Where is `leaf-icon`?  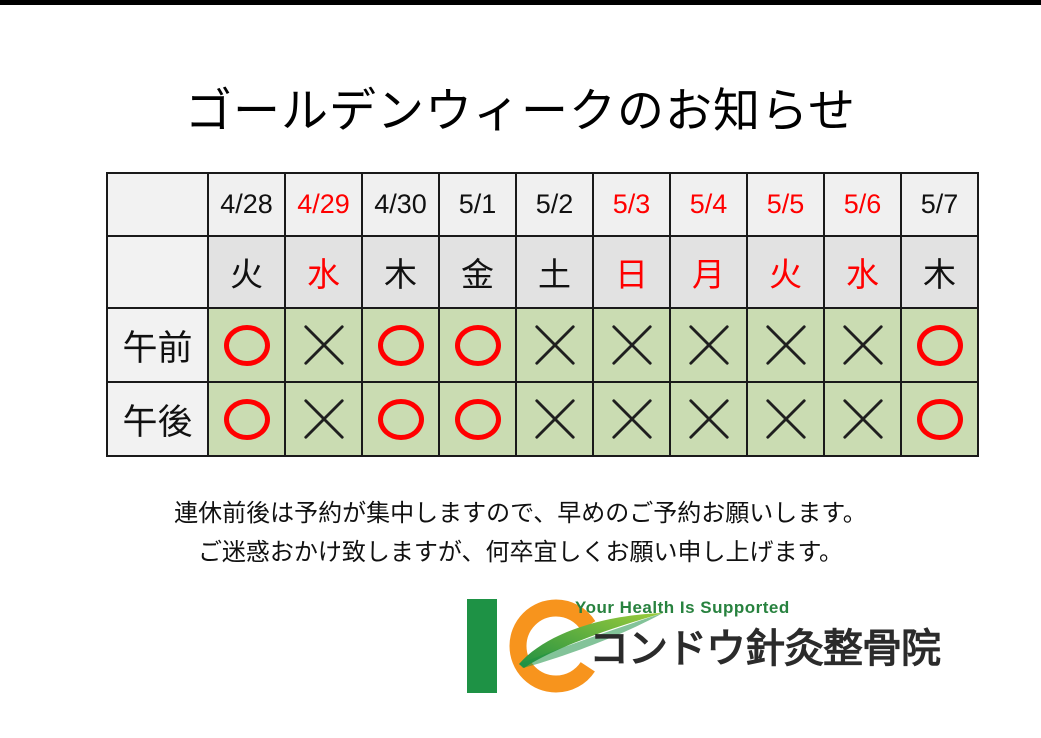 leaf-icon is located at coordinates (591, 640).